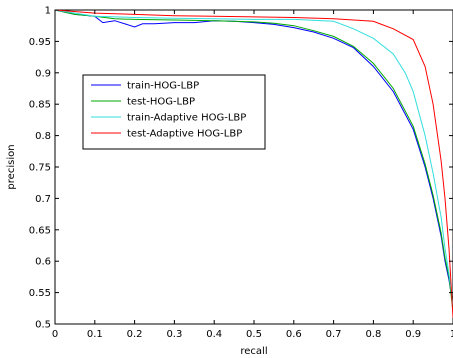 The width and height of the screenshot is (453, 358). What do you see at coordinates (135, 334) in the screenshot?
I see `x-tick-label: 0.2` at bounding box center [135, 334].